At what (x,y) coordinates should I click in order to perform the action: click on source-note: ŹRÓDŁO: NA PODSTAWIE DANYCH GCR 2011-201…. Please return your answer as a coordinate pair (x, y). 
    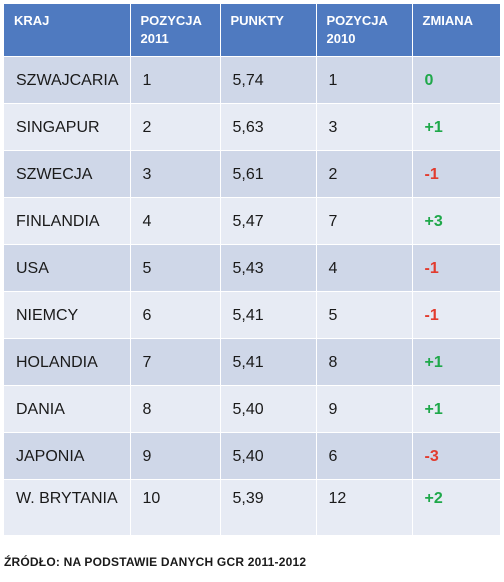
    Looking at the image, I should click on (155, 562).